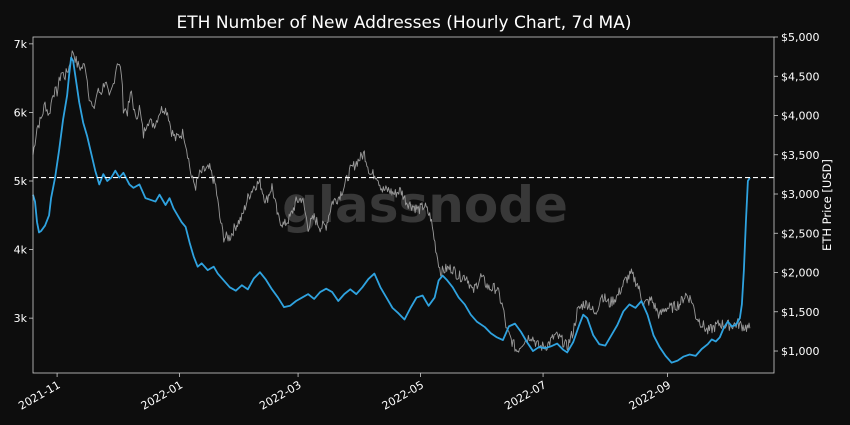 The height and width of the screenshot is (425, 850). I want to click on left-tick-label: 3k, so click(21, 318).